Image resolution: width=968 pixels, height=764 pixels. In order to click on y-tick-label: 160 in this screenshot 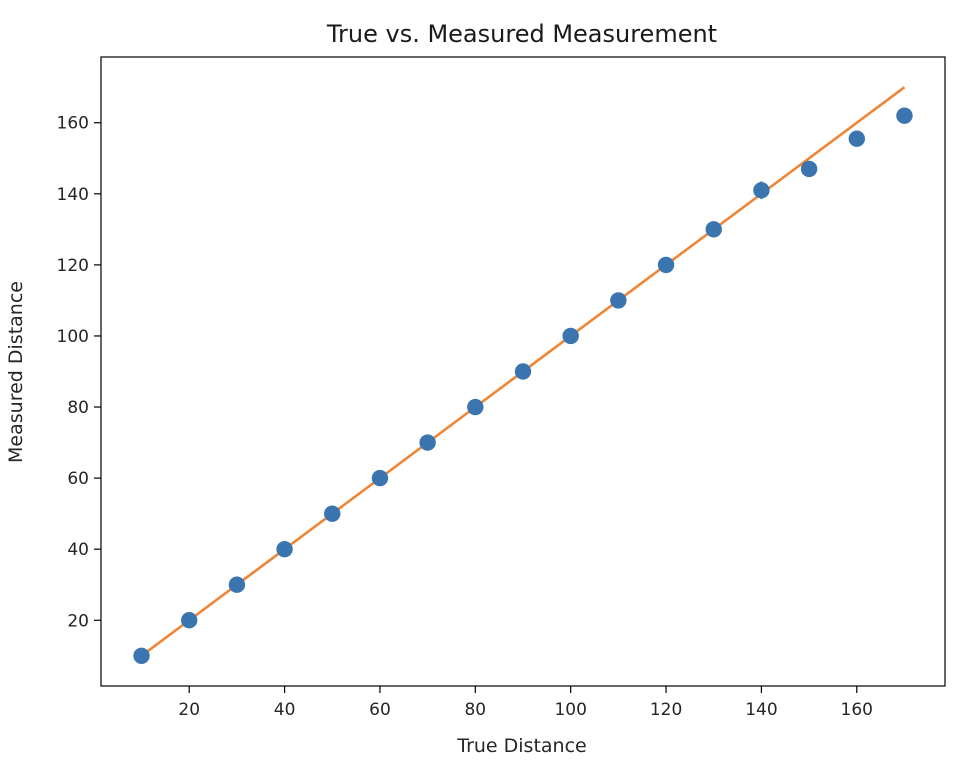, I will do `click(73, 124)`.